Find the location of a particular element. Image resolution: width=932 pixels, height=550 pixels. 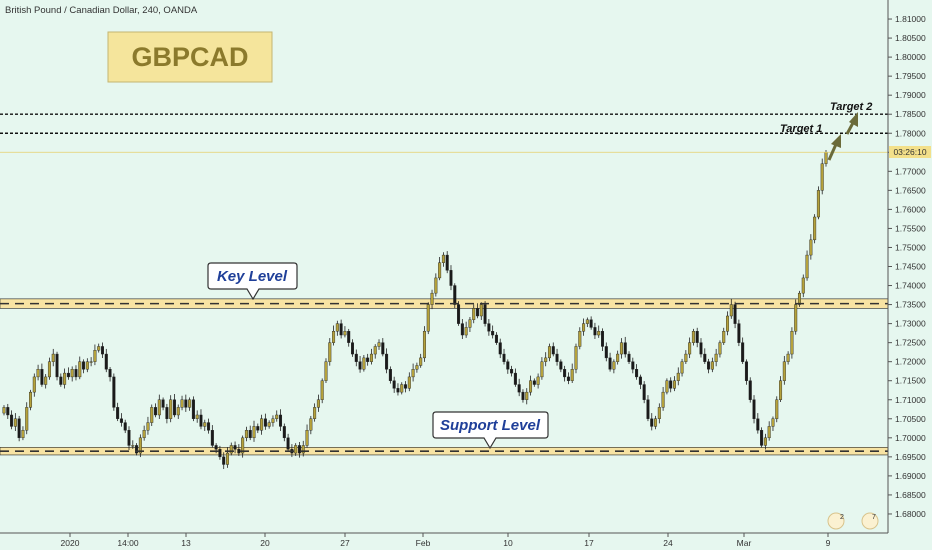

price-tick-label: 1.78500 is located at coordinates (910, 114).